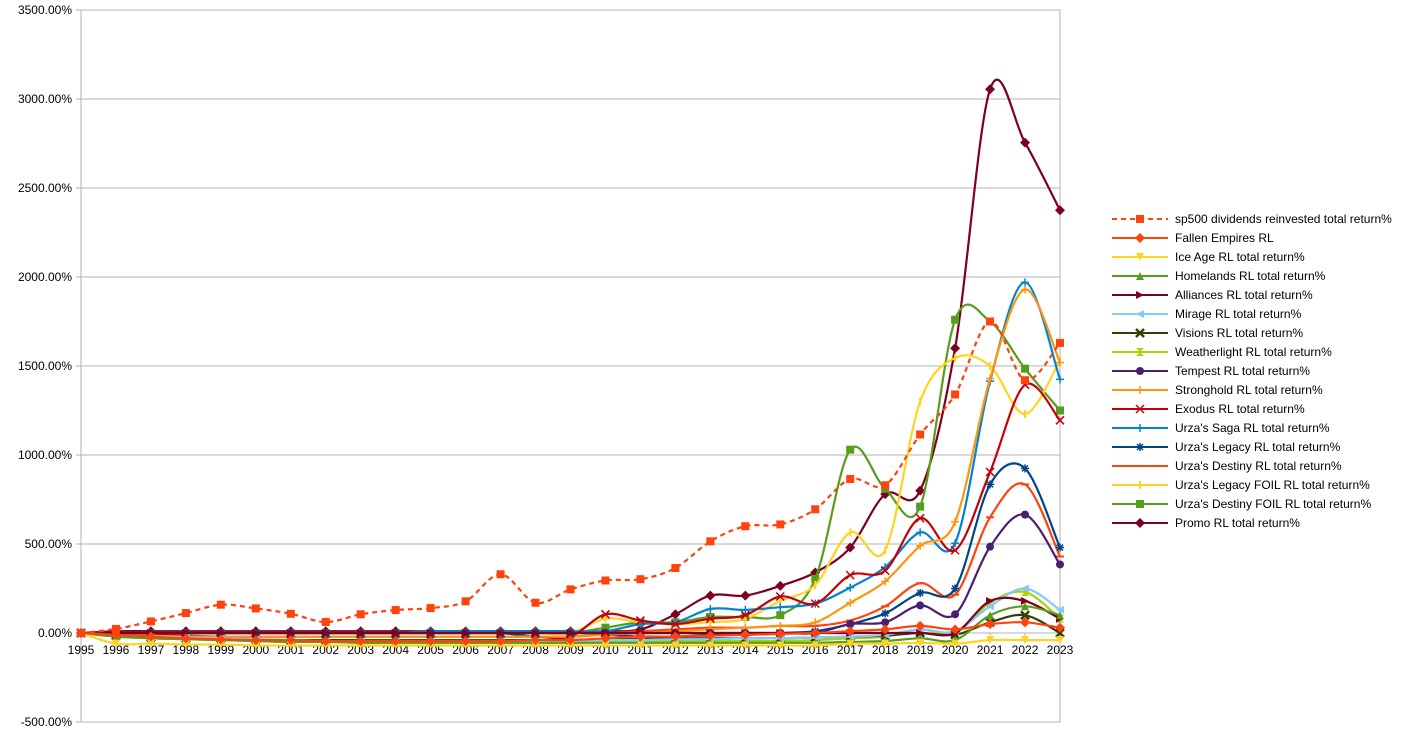 This screenshot has height=733, width=1410. I want to click on y-tick-label: 3000.00%, so click(45, 99).